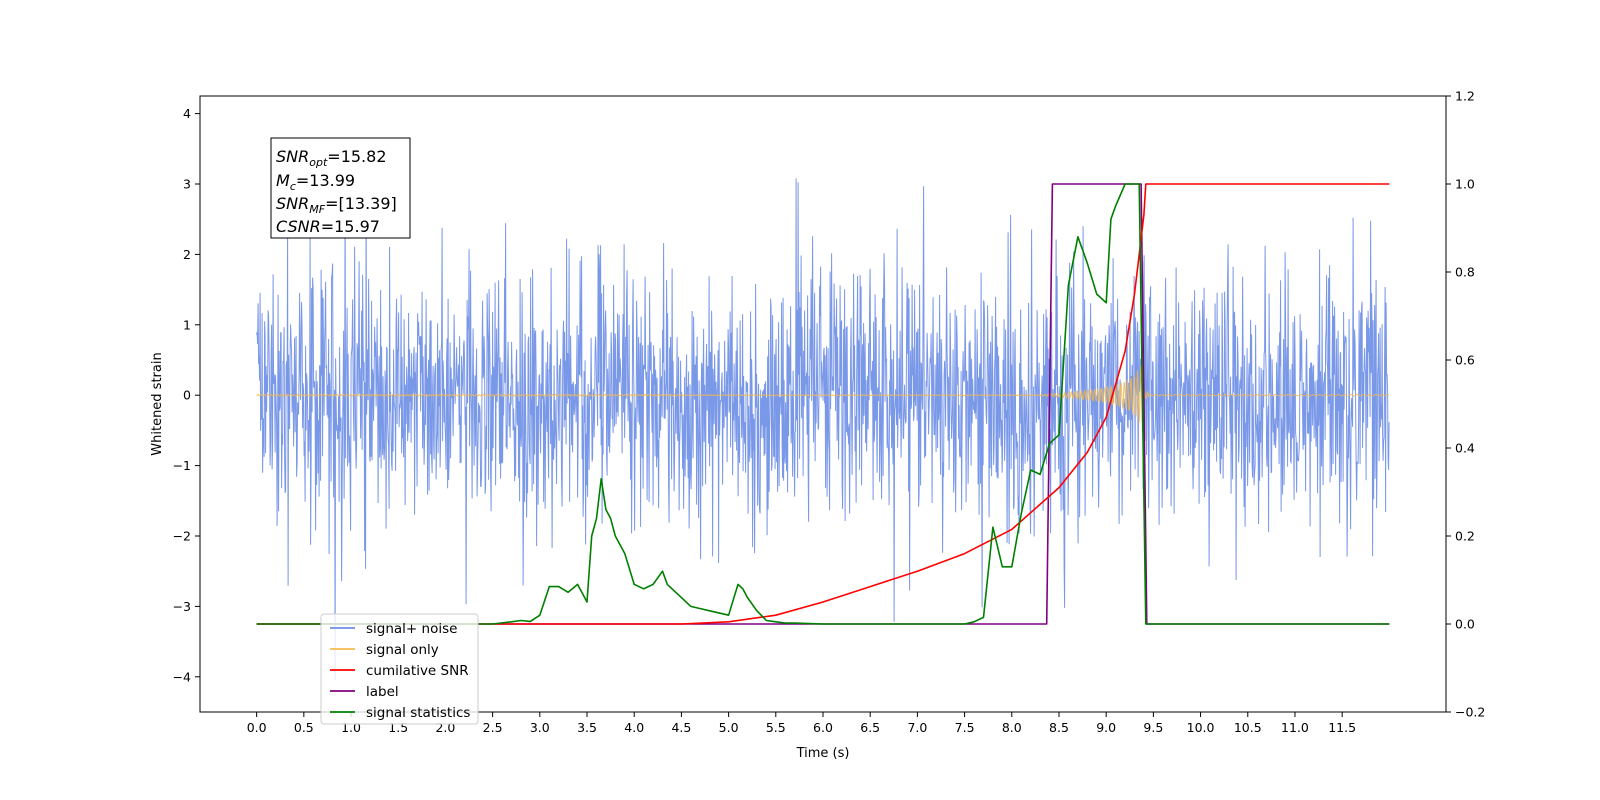 The width and height of the screenshot is (1600, 800). I want to click on y-left-tick-label: 2, so click(187, 254).